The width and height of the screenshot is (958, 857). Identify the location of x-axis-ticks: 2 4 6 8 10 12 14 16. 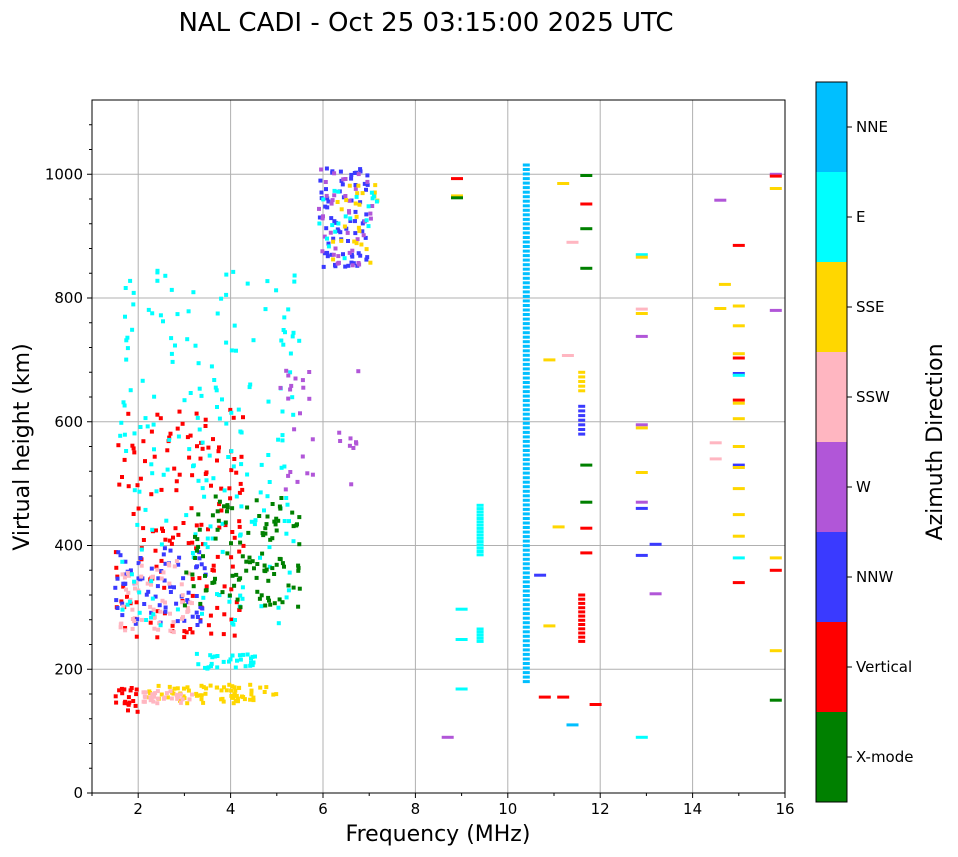
(443, 805).